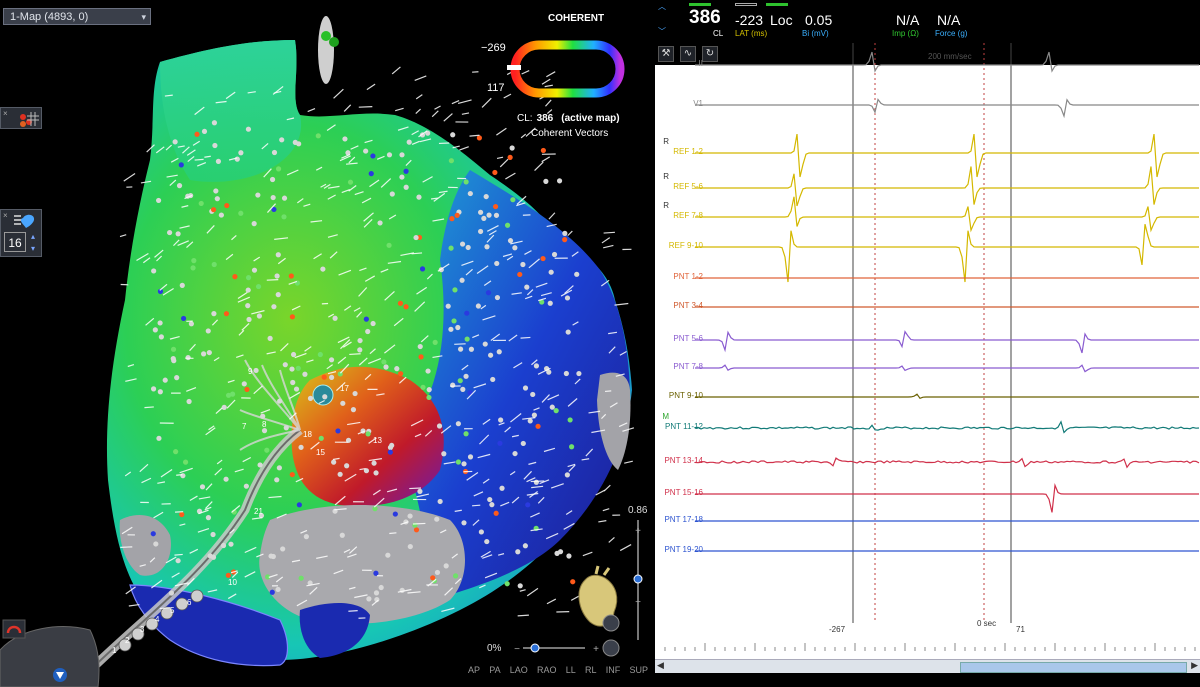  I want to click on trace-ii, so click(947, 62).